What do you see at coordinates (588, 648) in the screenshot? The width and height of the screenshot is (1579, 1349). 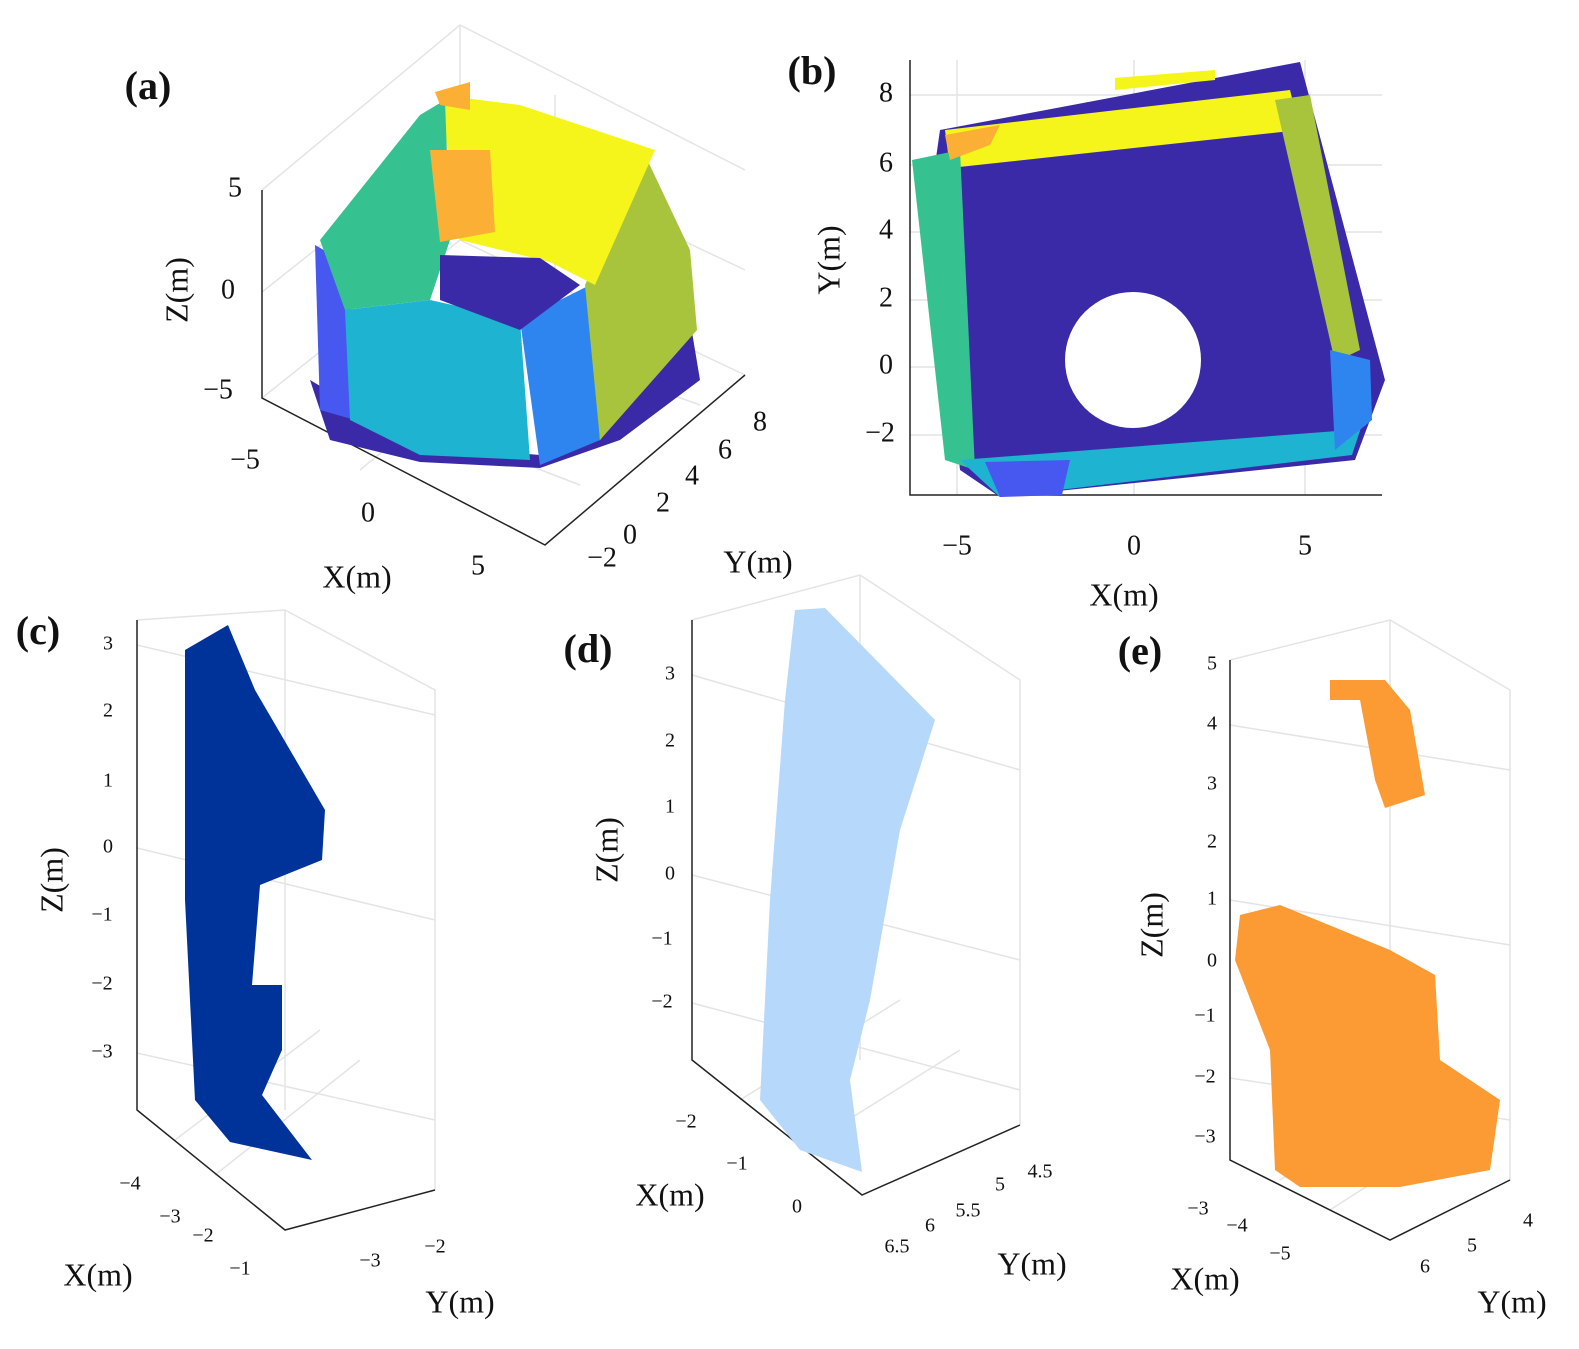 I see `panel-label: (d)` at bounding box center [588, 648].